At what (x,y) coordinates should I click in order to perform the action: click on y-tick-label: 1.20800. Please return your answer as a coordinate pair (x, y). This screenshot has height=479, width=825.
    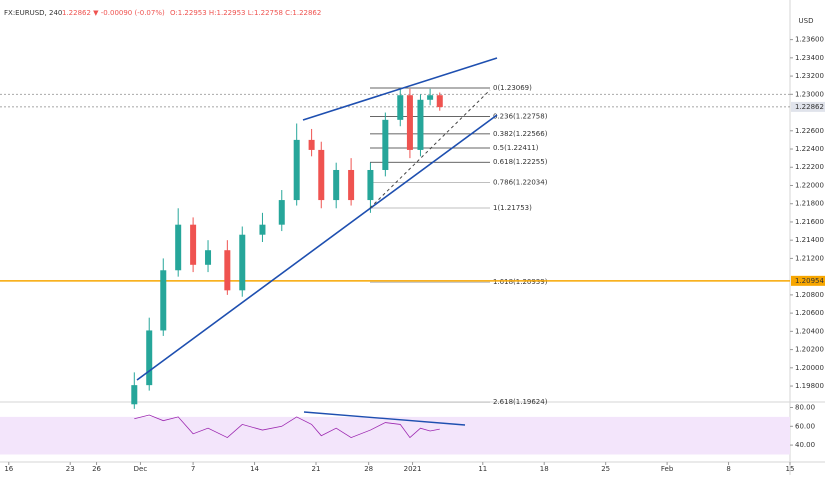
    Looking at the image, I should click on (809, 295).